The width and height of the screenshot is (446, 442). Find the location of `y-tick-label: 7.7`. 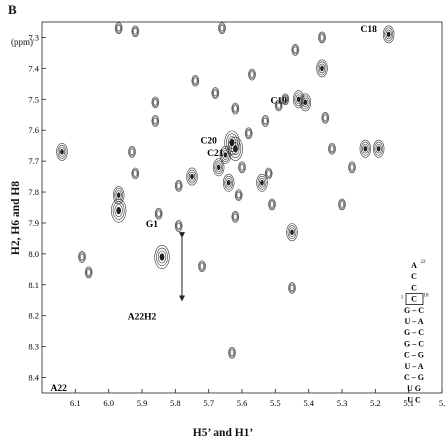

y-tick-label: 7.7 is located at coordinates (33, 161).